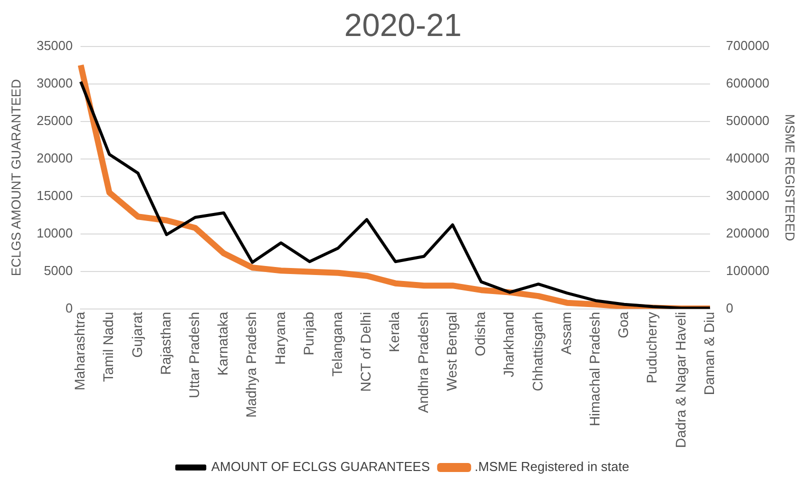 The image size is (811, 484). Describe the element at coordinates (508, 345) in the screenshot. I see `x-tick-label: Jharkhand` at that location.